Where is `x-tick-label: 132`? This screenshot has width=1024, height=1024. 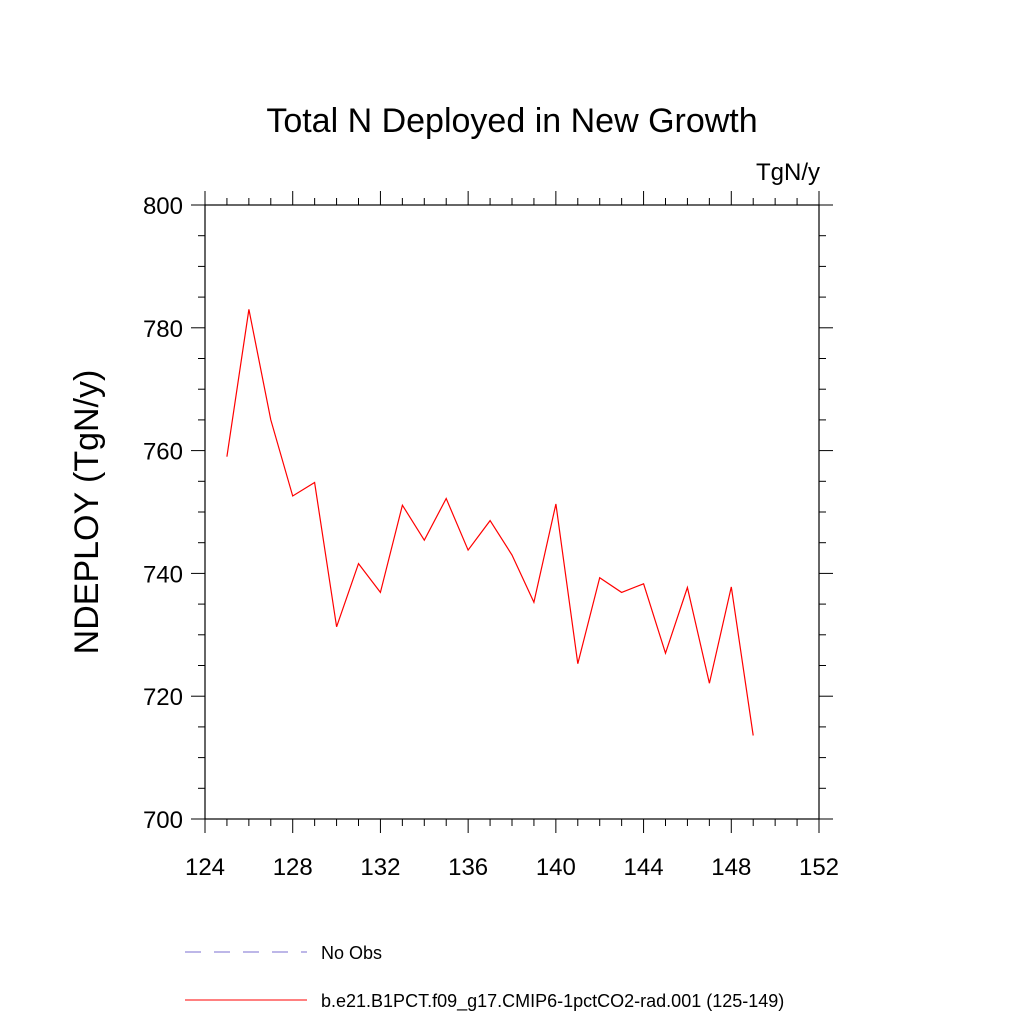 x-tick-label: 132 is located at coordinates (380, 867).